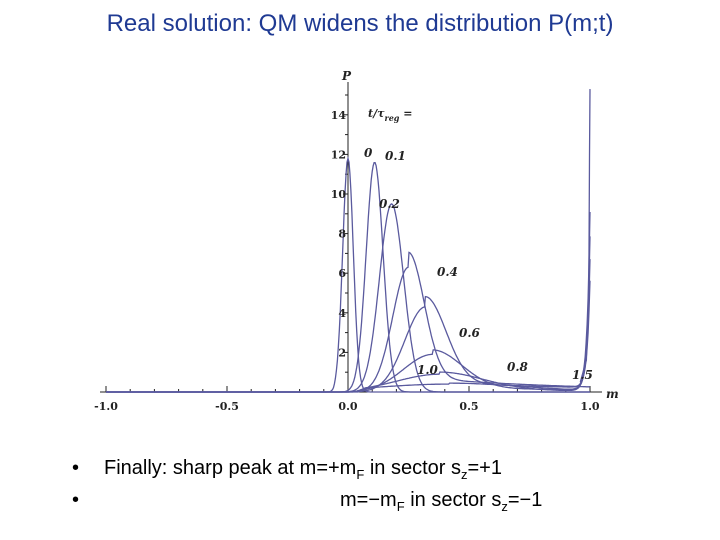 This screenshot has height=540, width=720. Describe the element at coordinates (227, 406) in the screenshot. I see `x-tick-label: -0.5` at that location.